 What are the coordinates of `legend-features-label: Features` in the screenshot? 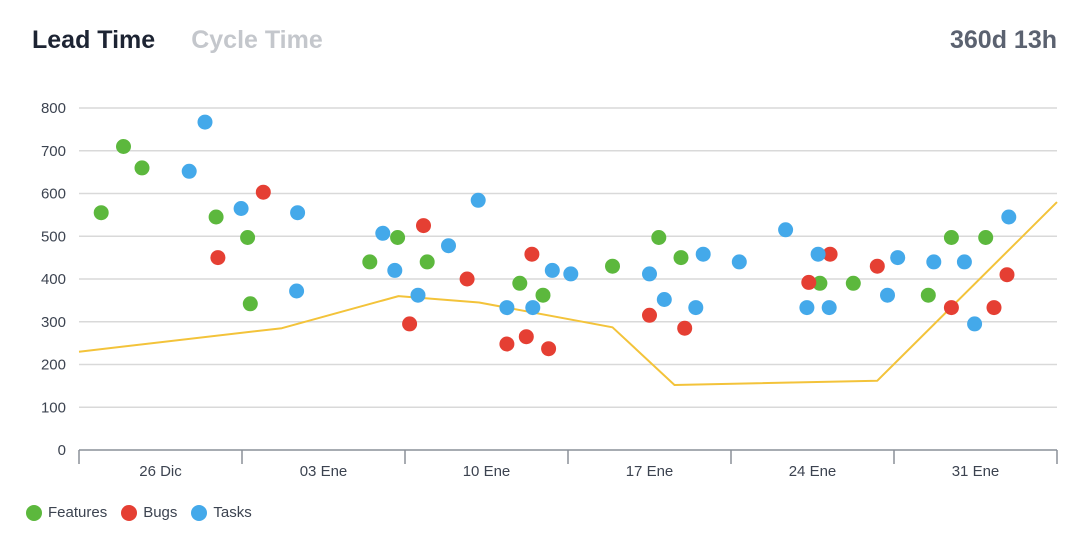 It's located at (78, 512).